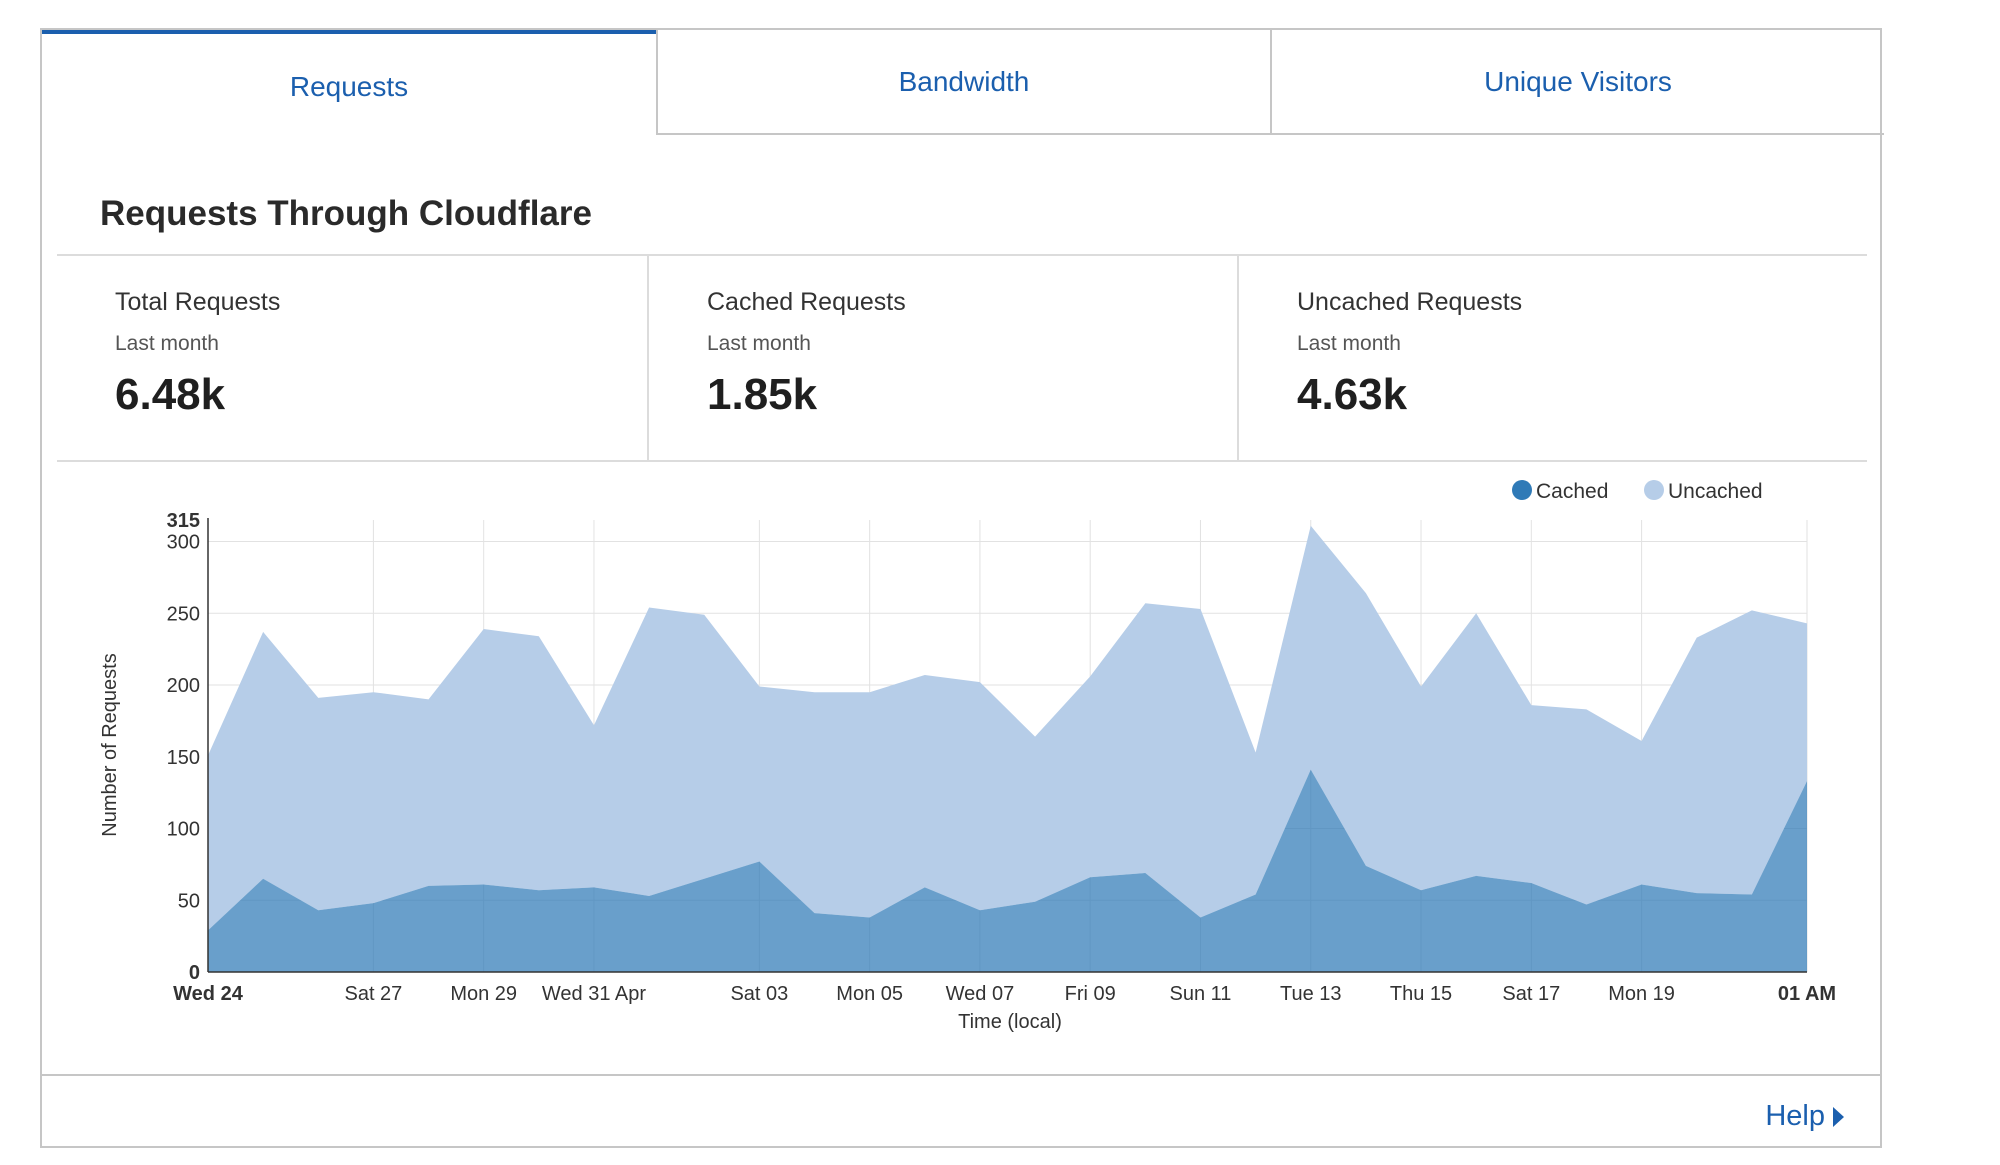 Image resolution: width=2000 pixels, height=1165 pixels. What do you see at coordinates (170, 394) in the screenshot?
I see `stat-value: 6.48k` at bounding box center [170, 394].